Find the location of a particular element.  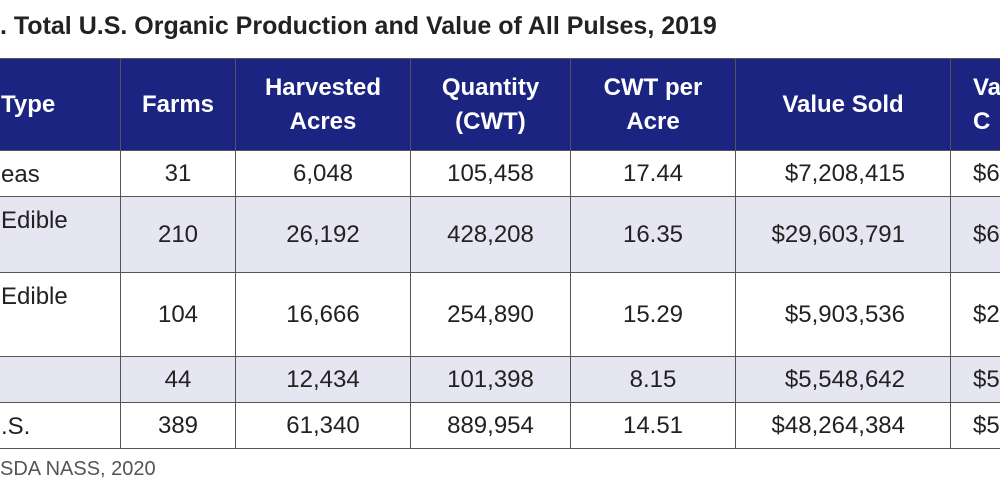

table-cell: 16,666 is located at coordinates (323, 314).